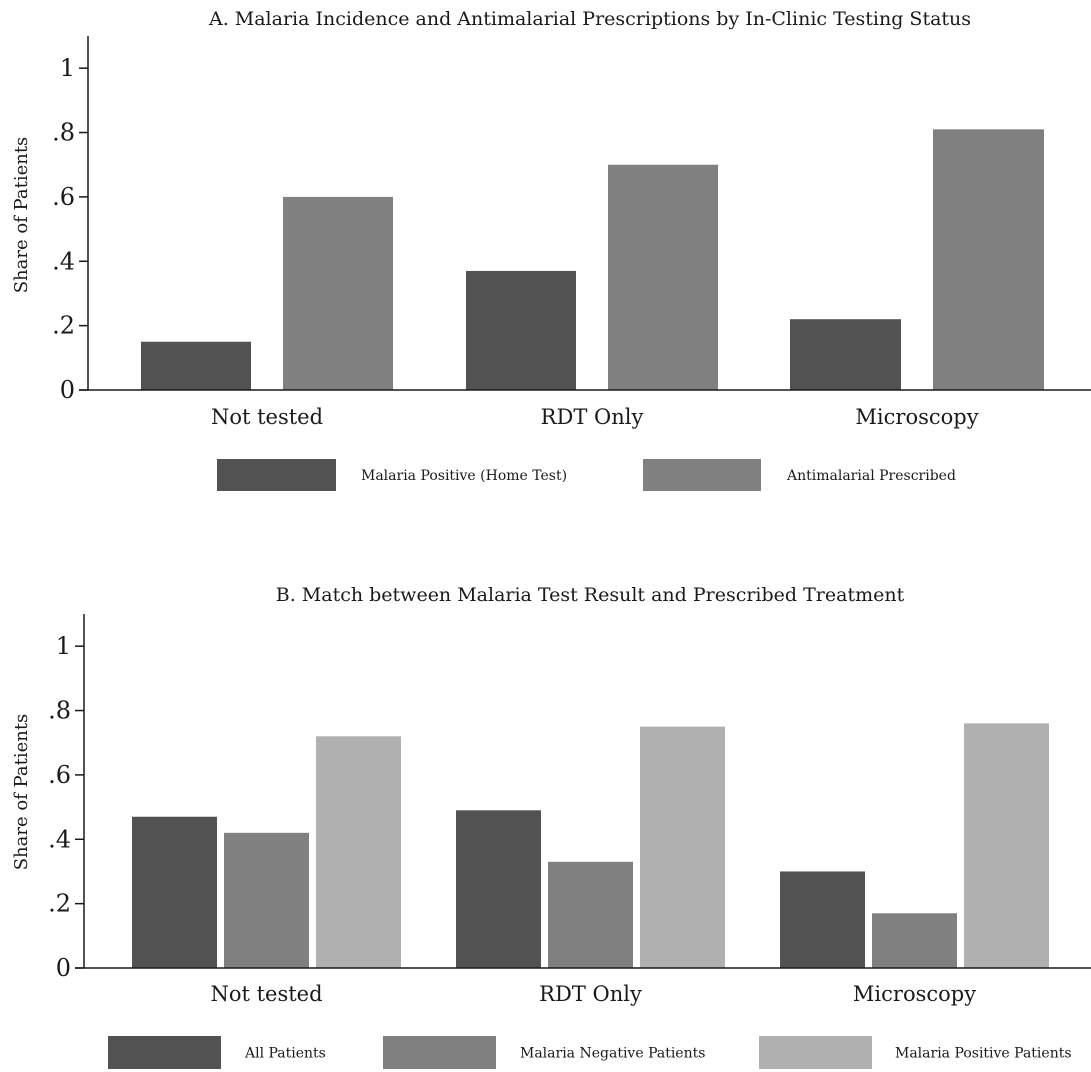 The height and width of the screenshot is (1072, 1091). I want to click on panel-a-y-axis-label: Share of Patients, so click(21, 215).